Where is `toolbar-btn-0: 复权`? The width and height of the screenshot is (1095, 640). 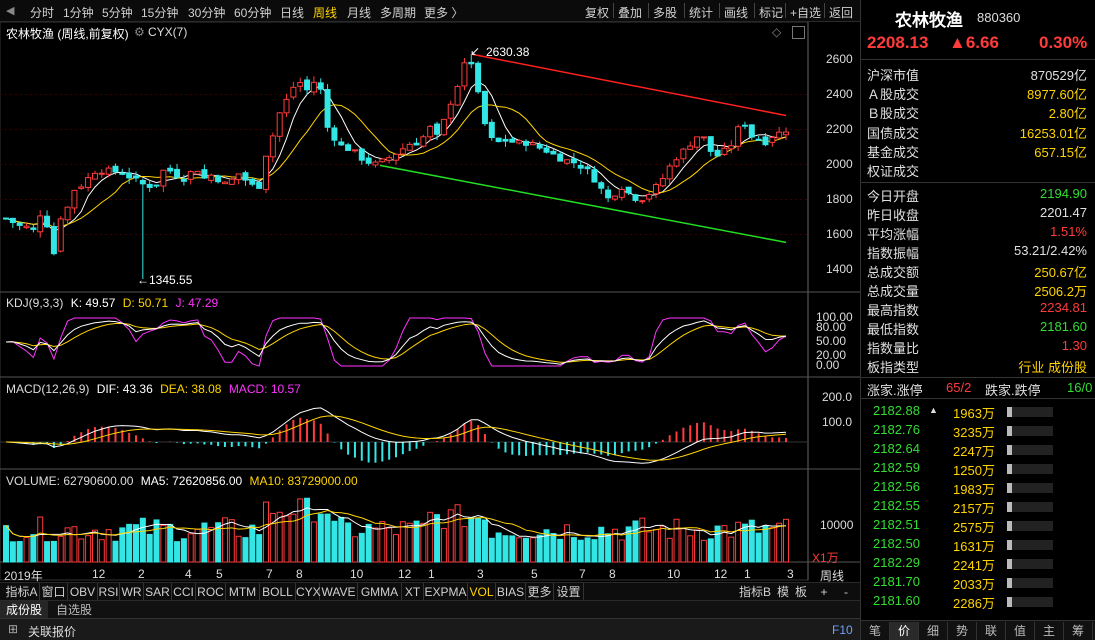 toolbar-btn-0: 复权 is located at coordinates (597, 13).